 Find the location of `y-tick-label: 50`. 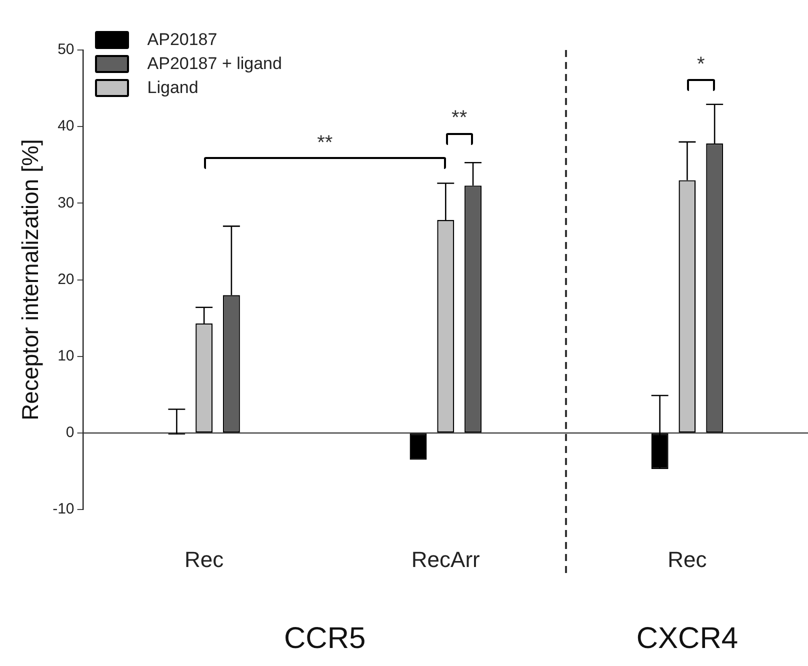

y-tick-label: 50 is located at coordinates (66, 49).